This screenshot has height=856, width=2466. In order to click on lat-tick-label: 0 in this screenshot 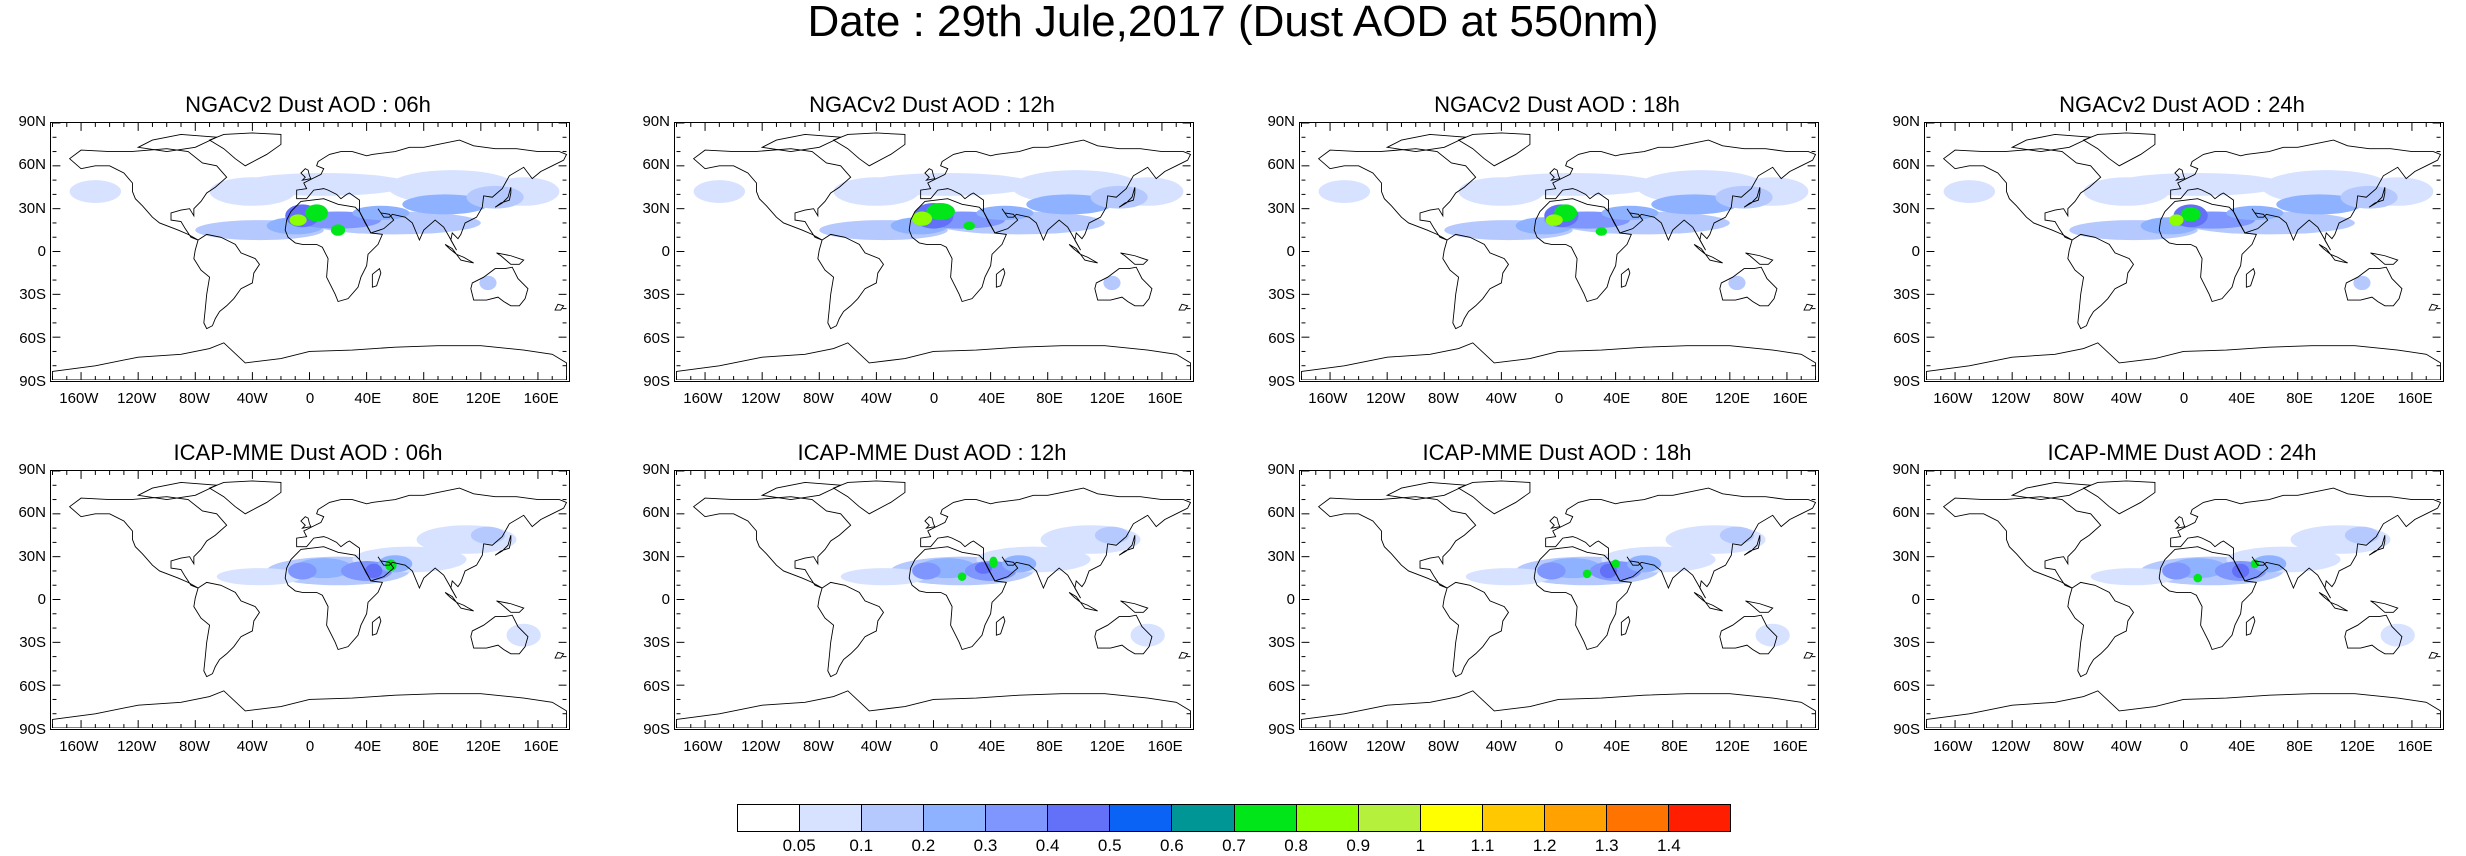, I will do `click(665, 251)`.